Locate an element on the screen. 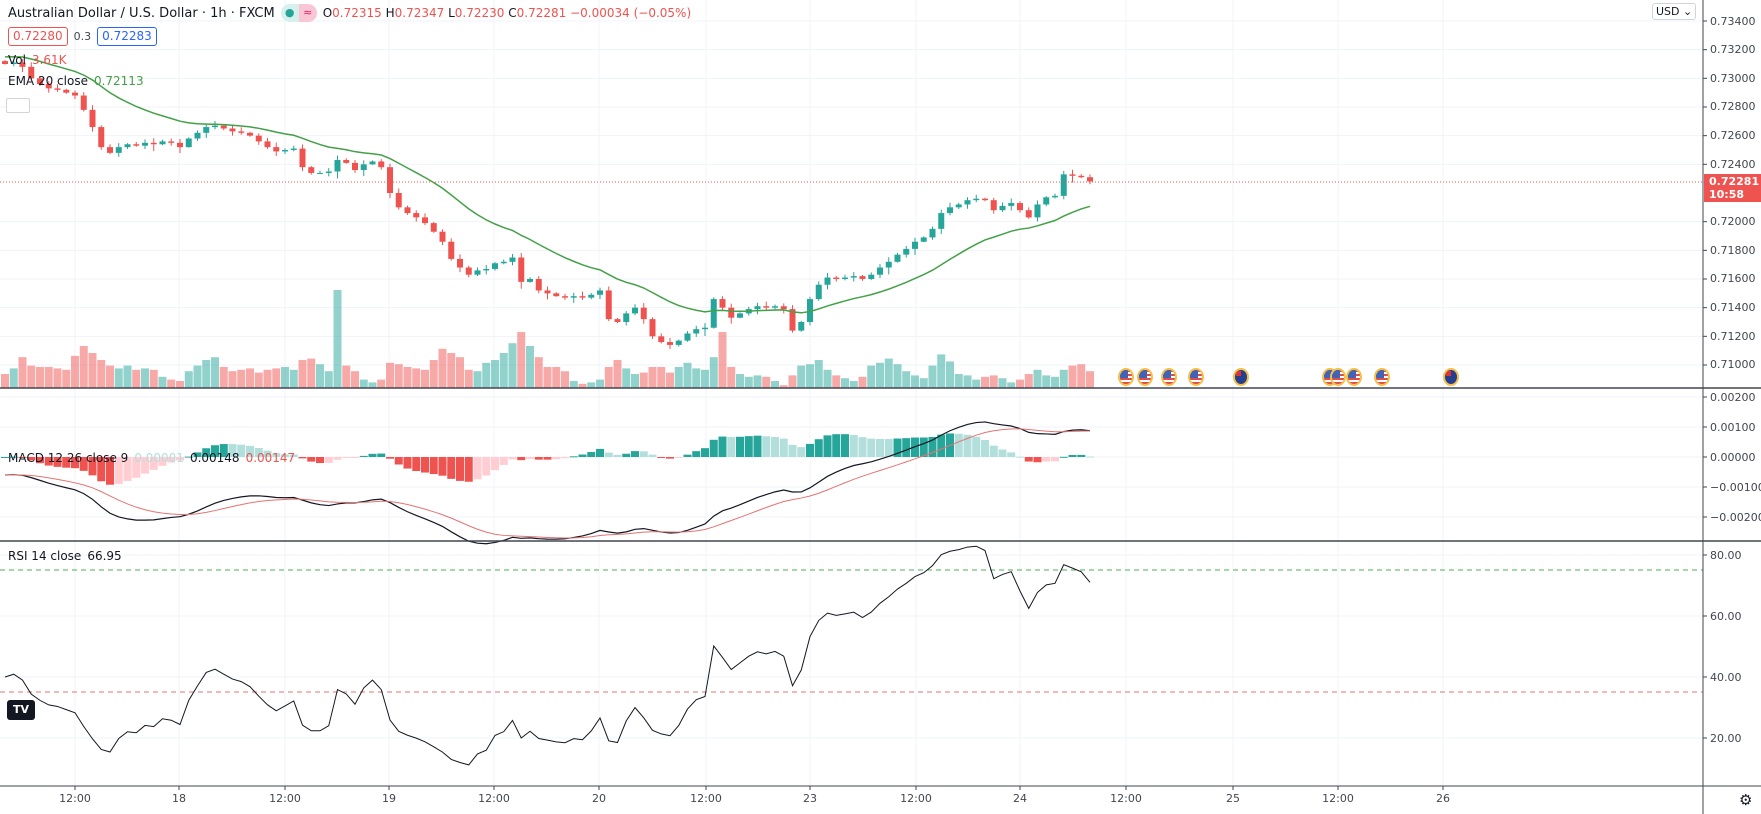  price-tick-label: 0.71800 is located at coordinates (1733, 250).